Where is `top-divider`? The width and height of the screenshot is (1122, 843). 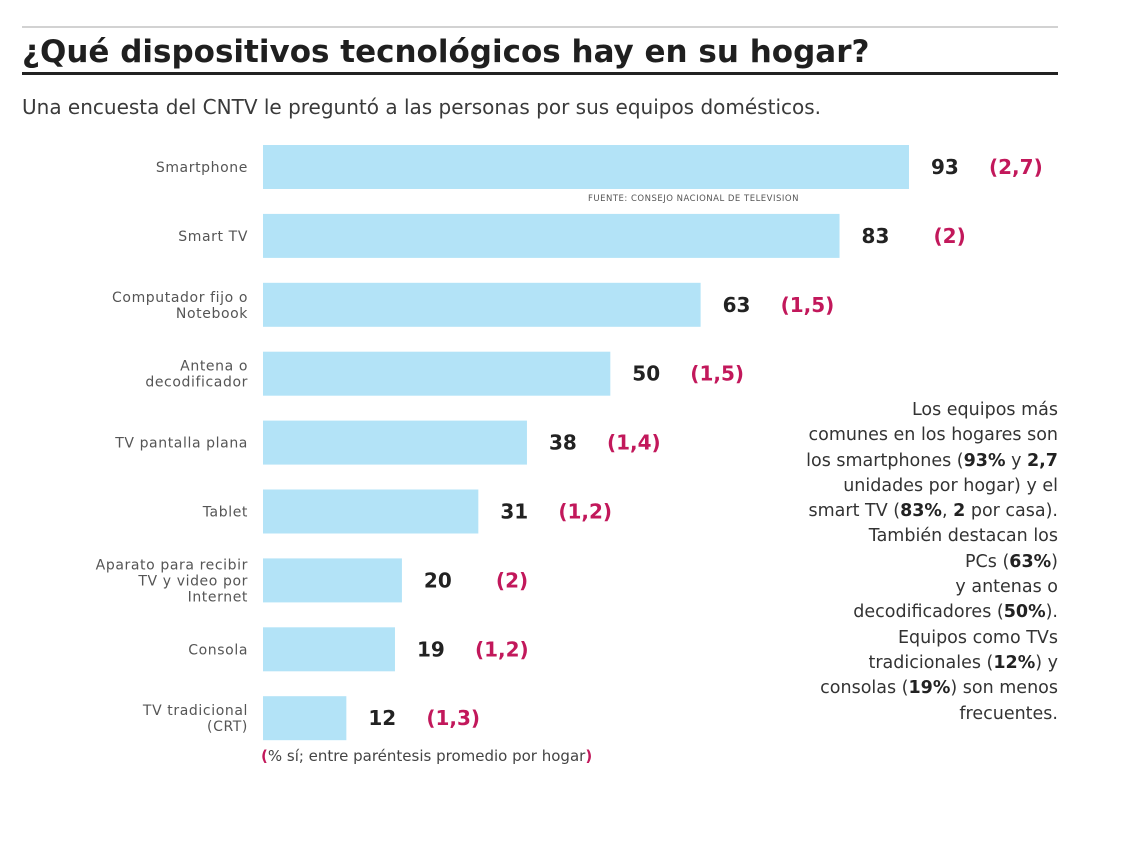
top-divider is located at coordinates (540, 27).